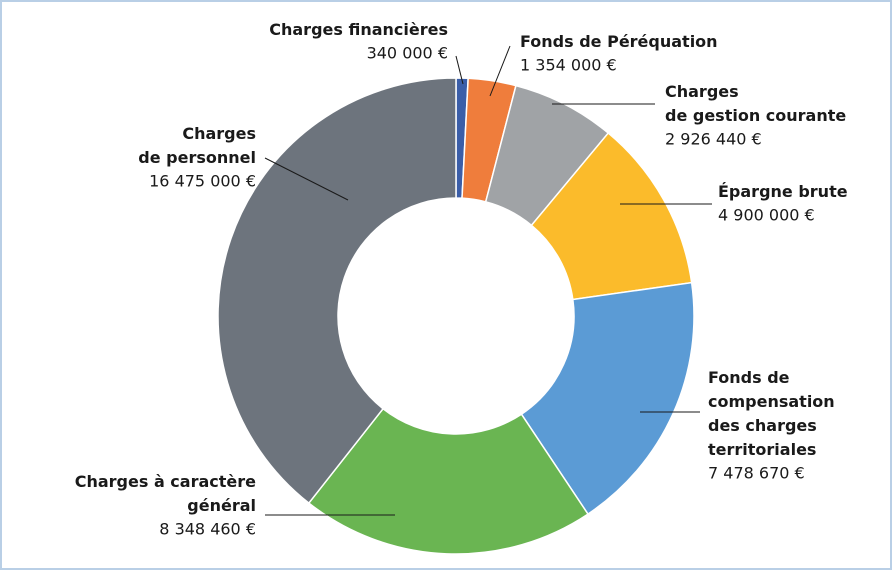  What do you see at coordinates (202, 181) in the screenshot?
I see `value-label: 16 475 000 €` at bounding box center [202, 181].